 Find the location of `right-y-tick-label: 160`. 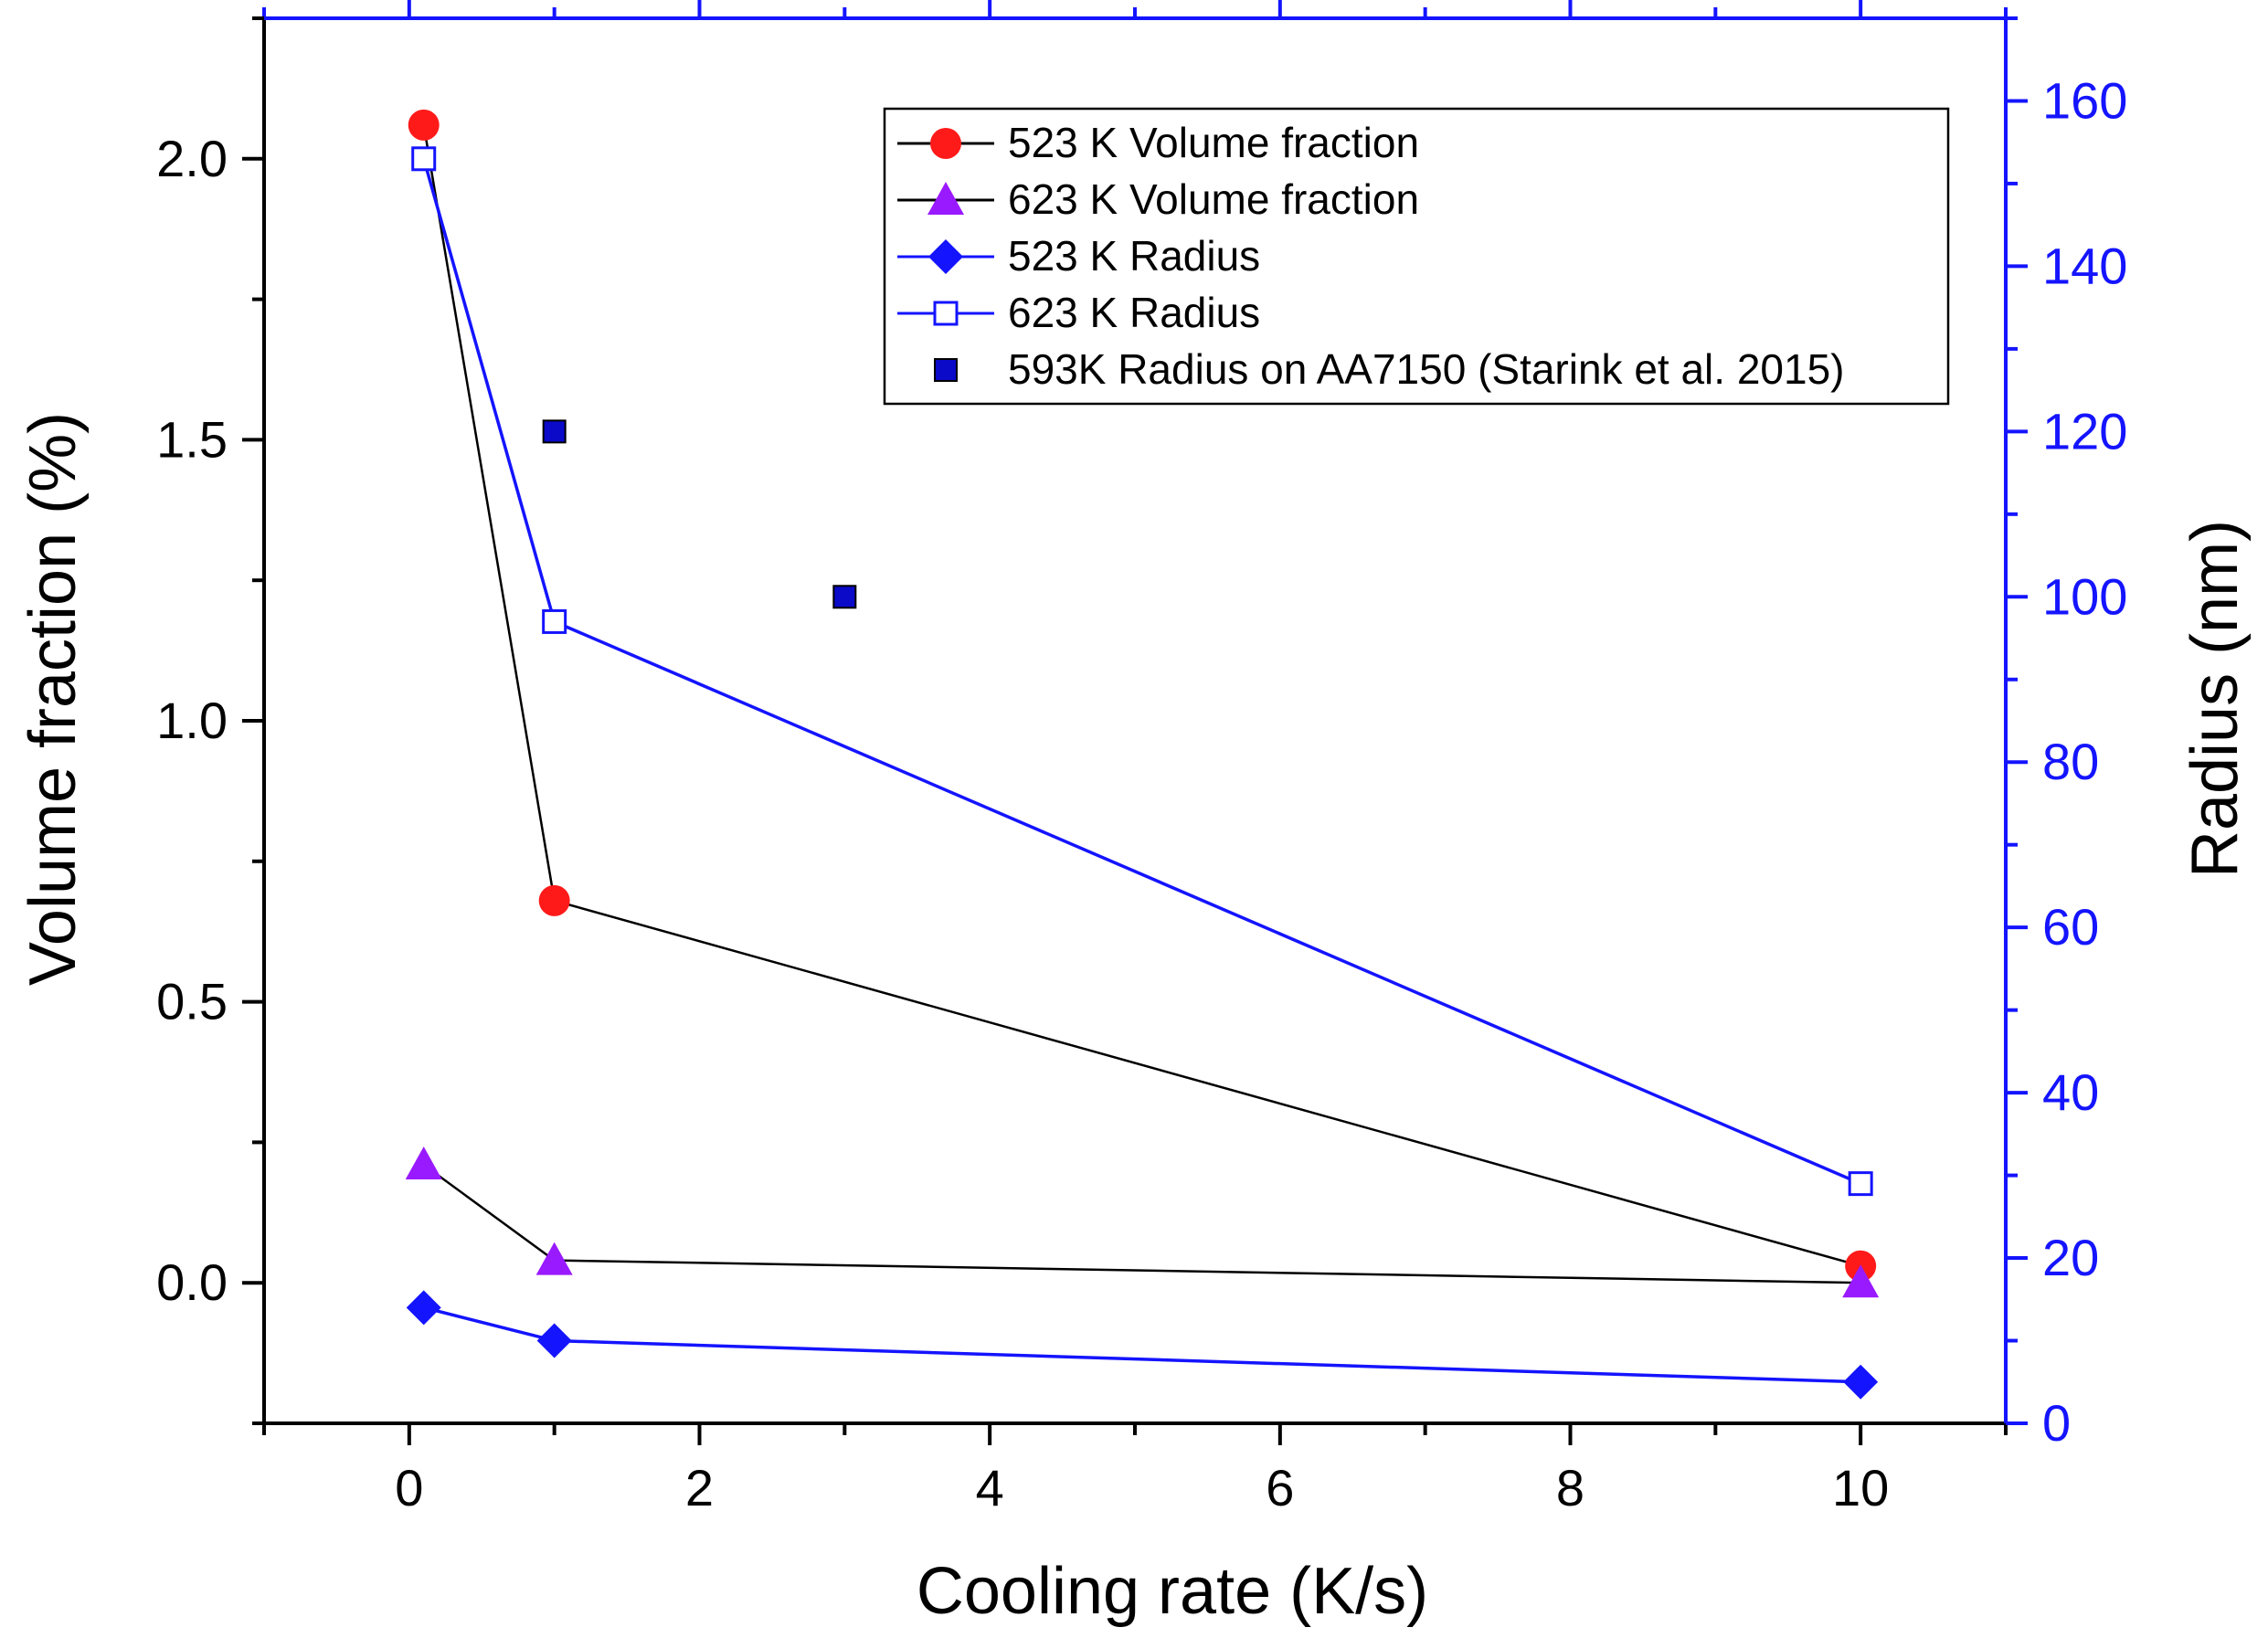

right-y-tick-label: 160 is located at coordinates (2084, 100).